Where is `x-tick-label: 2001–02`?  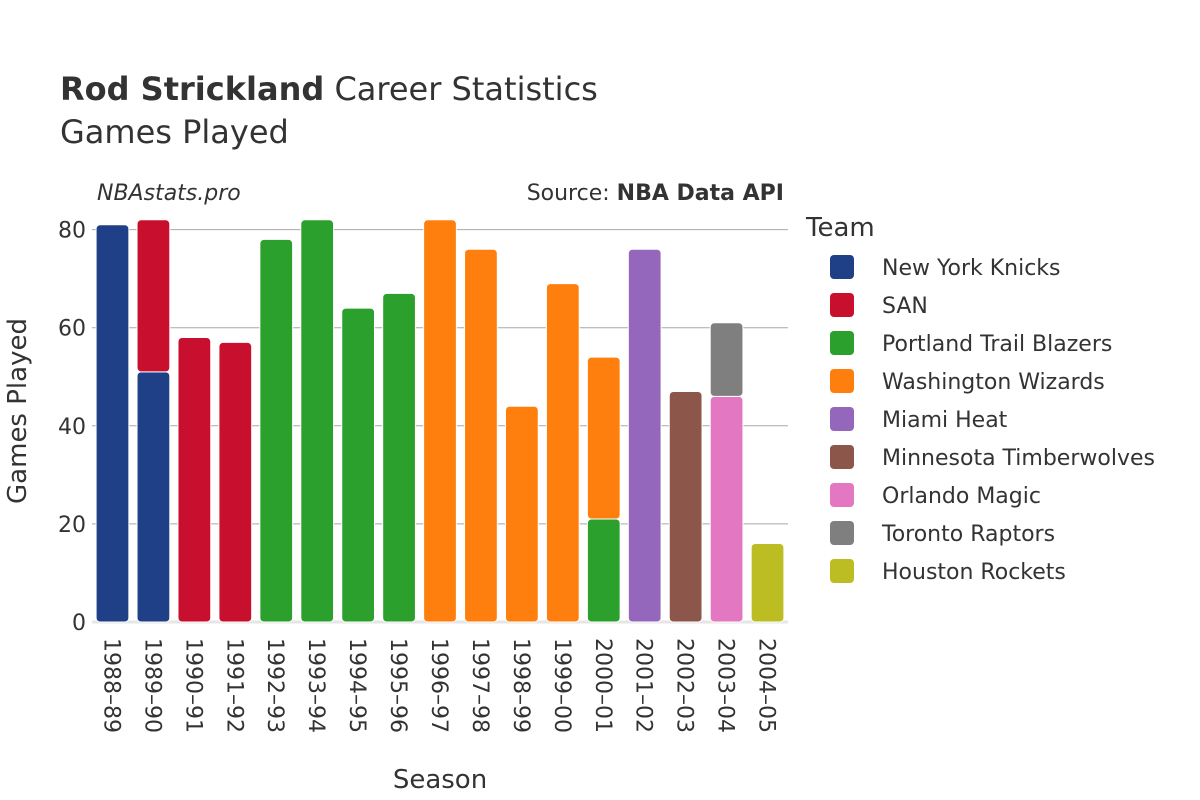 x-tick-label: 2001–02 is located at coordinates (643, 685).